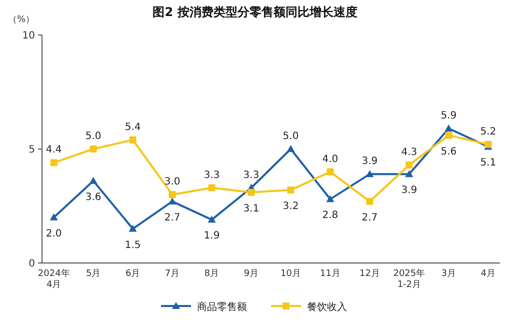 The height and width of the screenshot is (320, 510). Describe the element at coordinates (93, 274) in the screenshot. I see `x-tick-label: 5月` at that location.